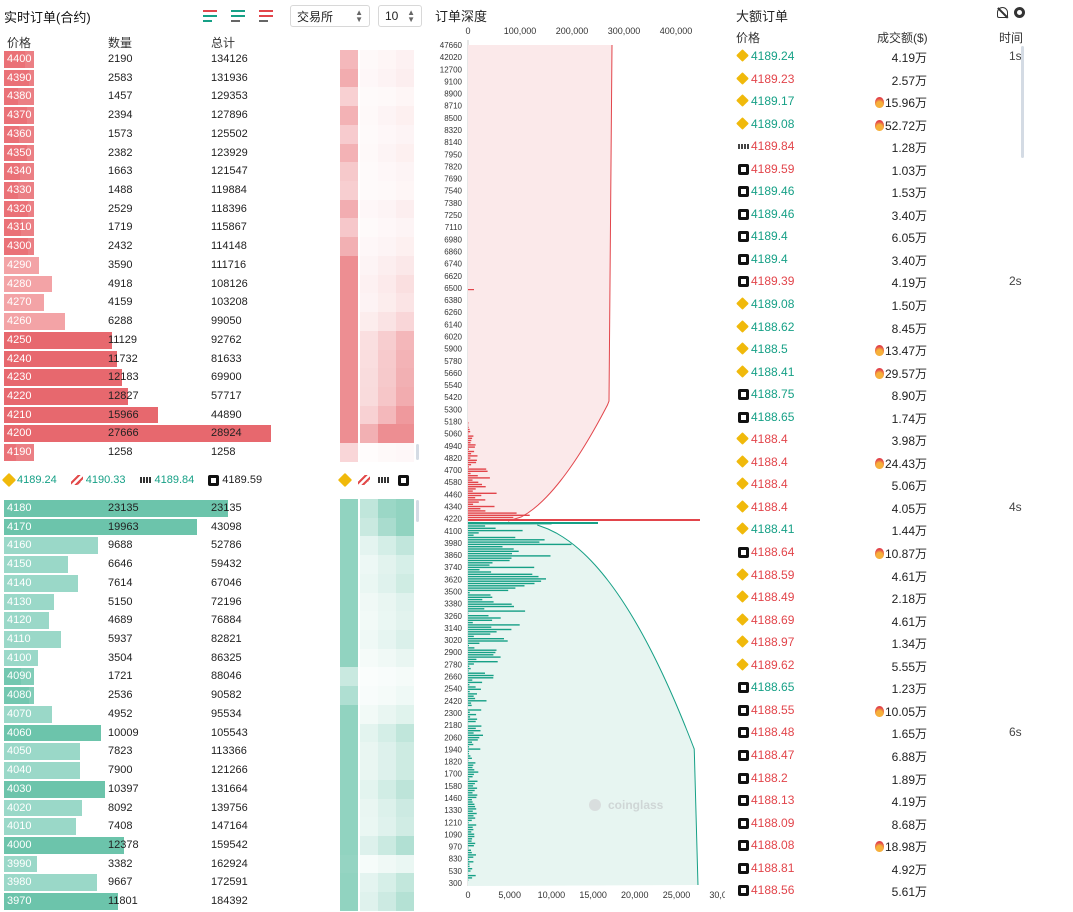 The height and width of the screenshot is (912, 1073). Describe the element at coordinates (1002, 12) in the screenshot. I see `bell-off-icon` at that location.